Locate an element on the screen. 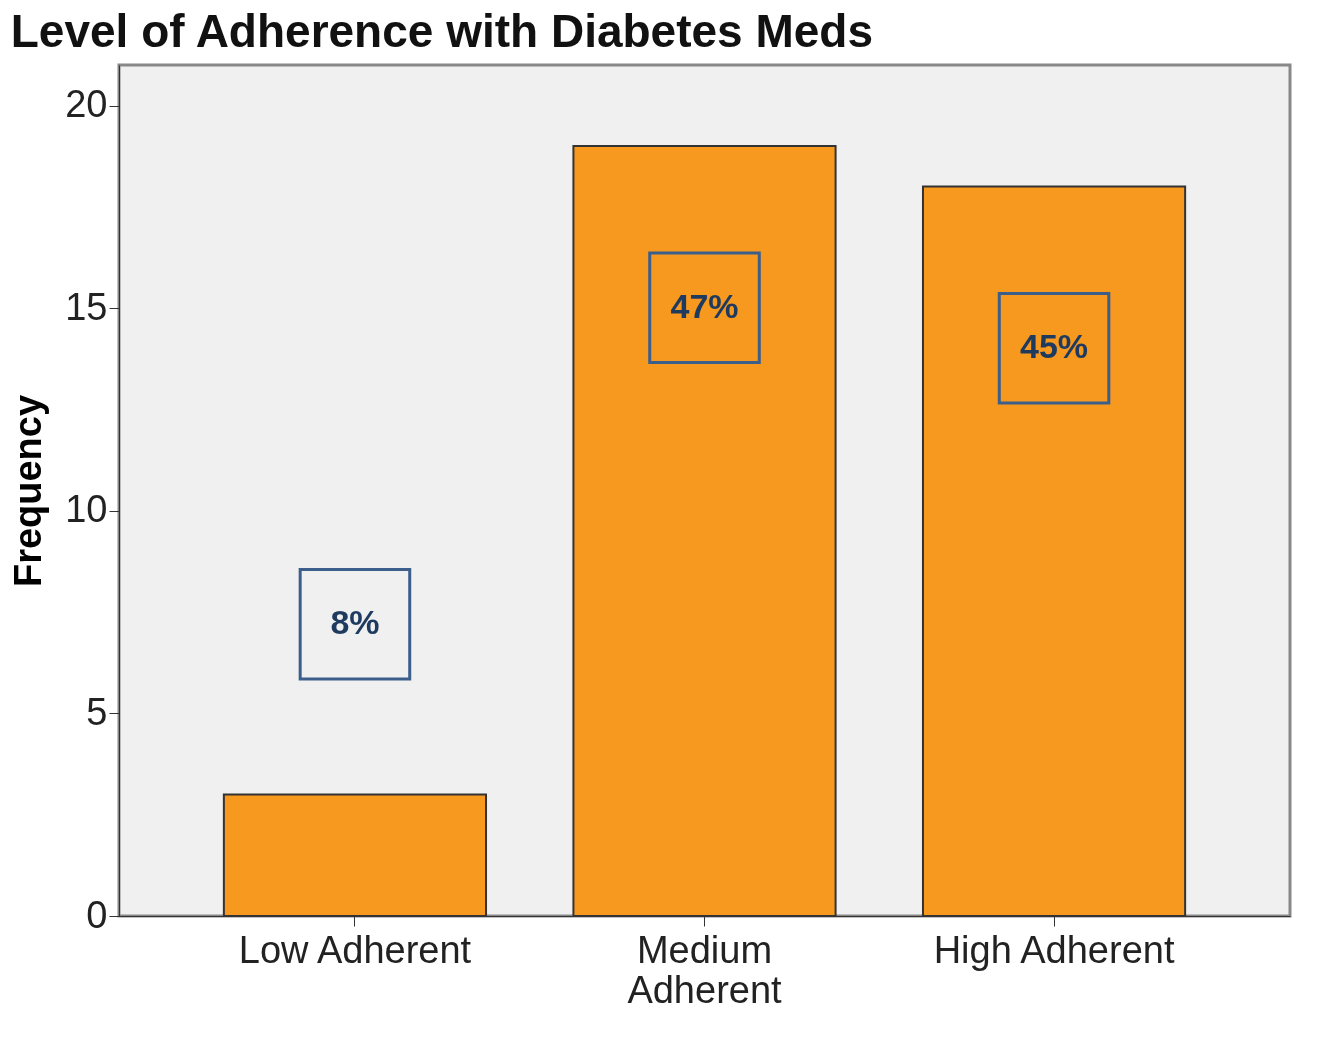 The height and width of the screenshot is (1043, 1331). x-tick-label: Medium Adherent is located at coordinates (705, 969).